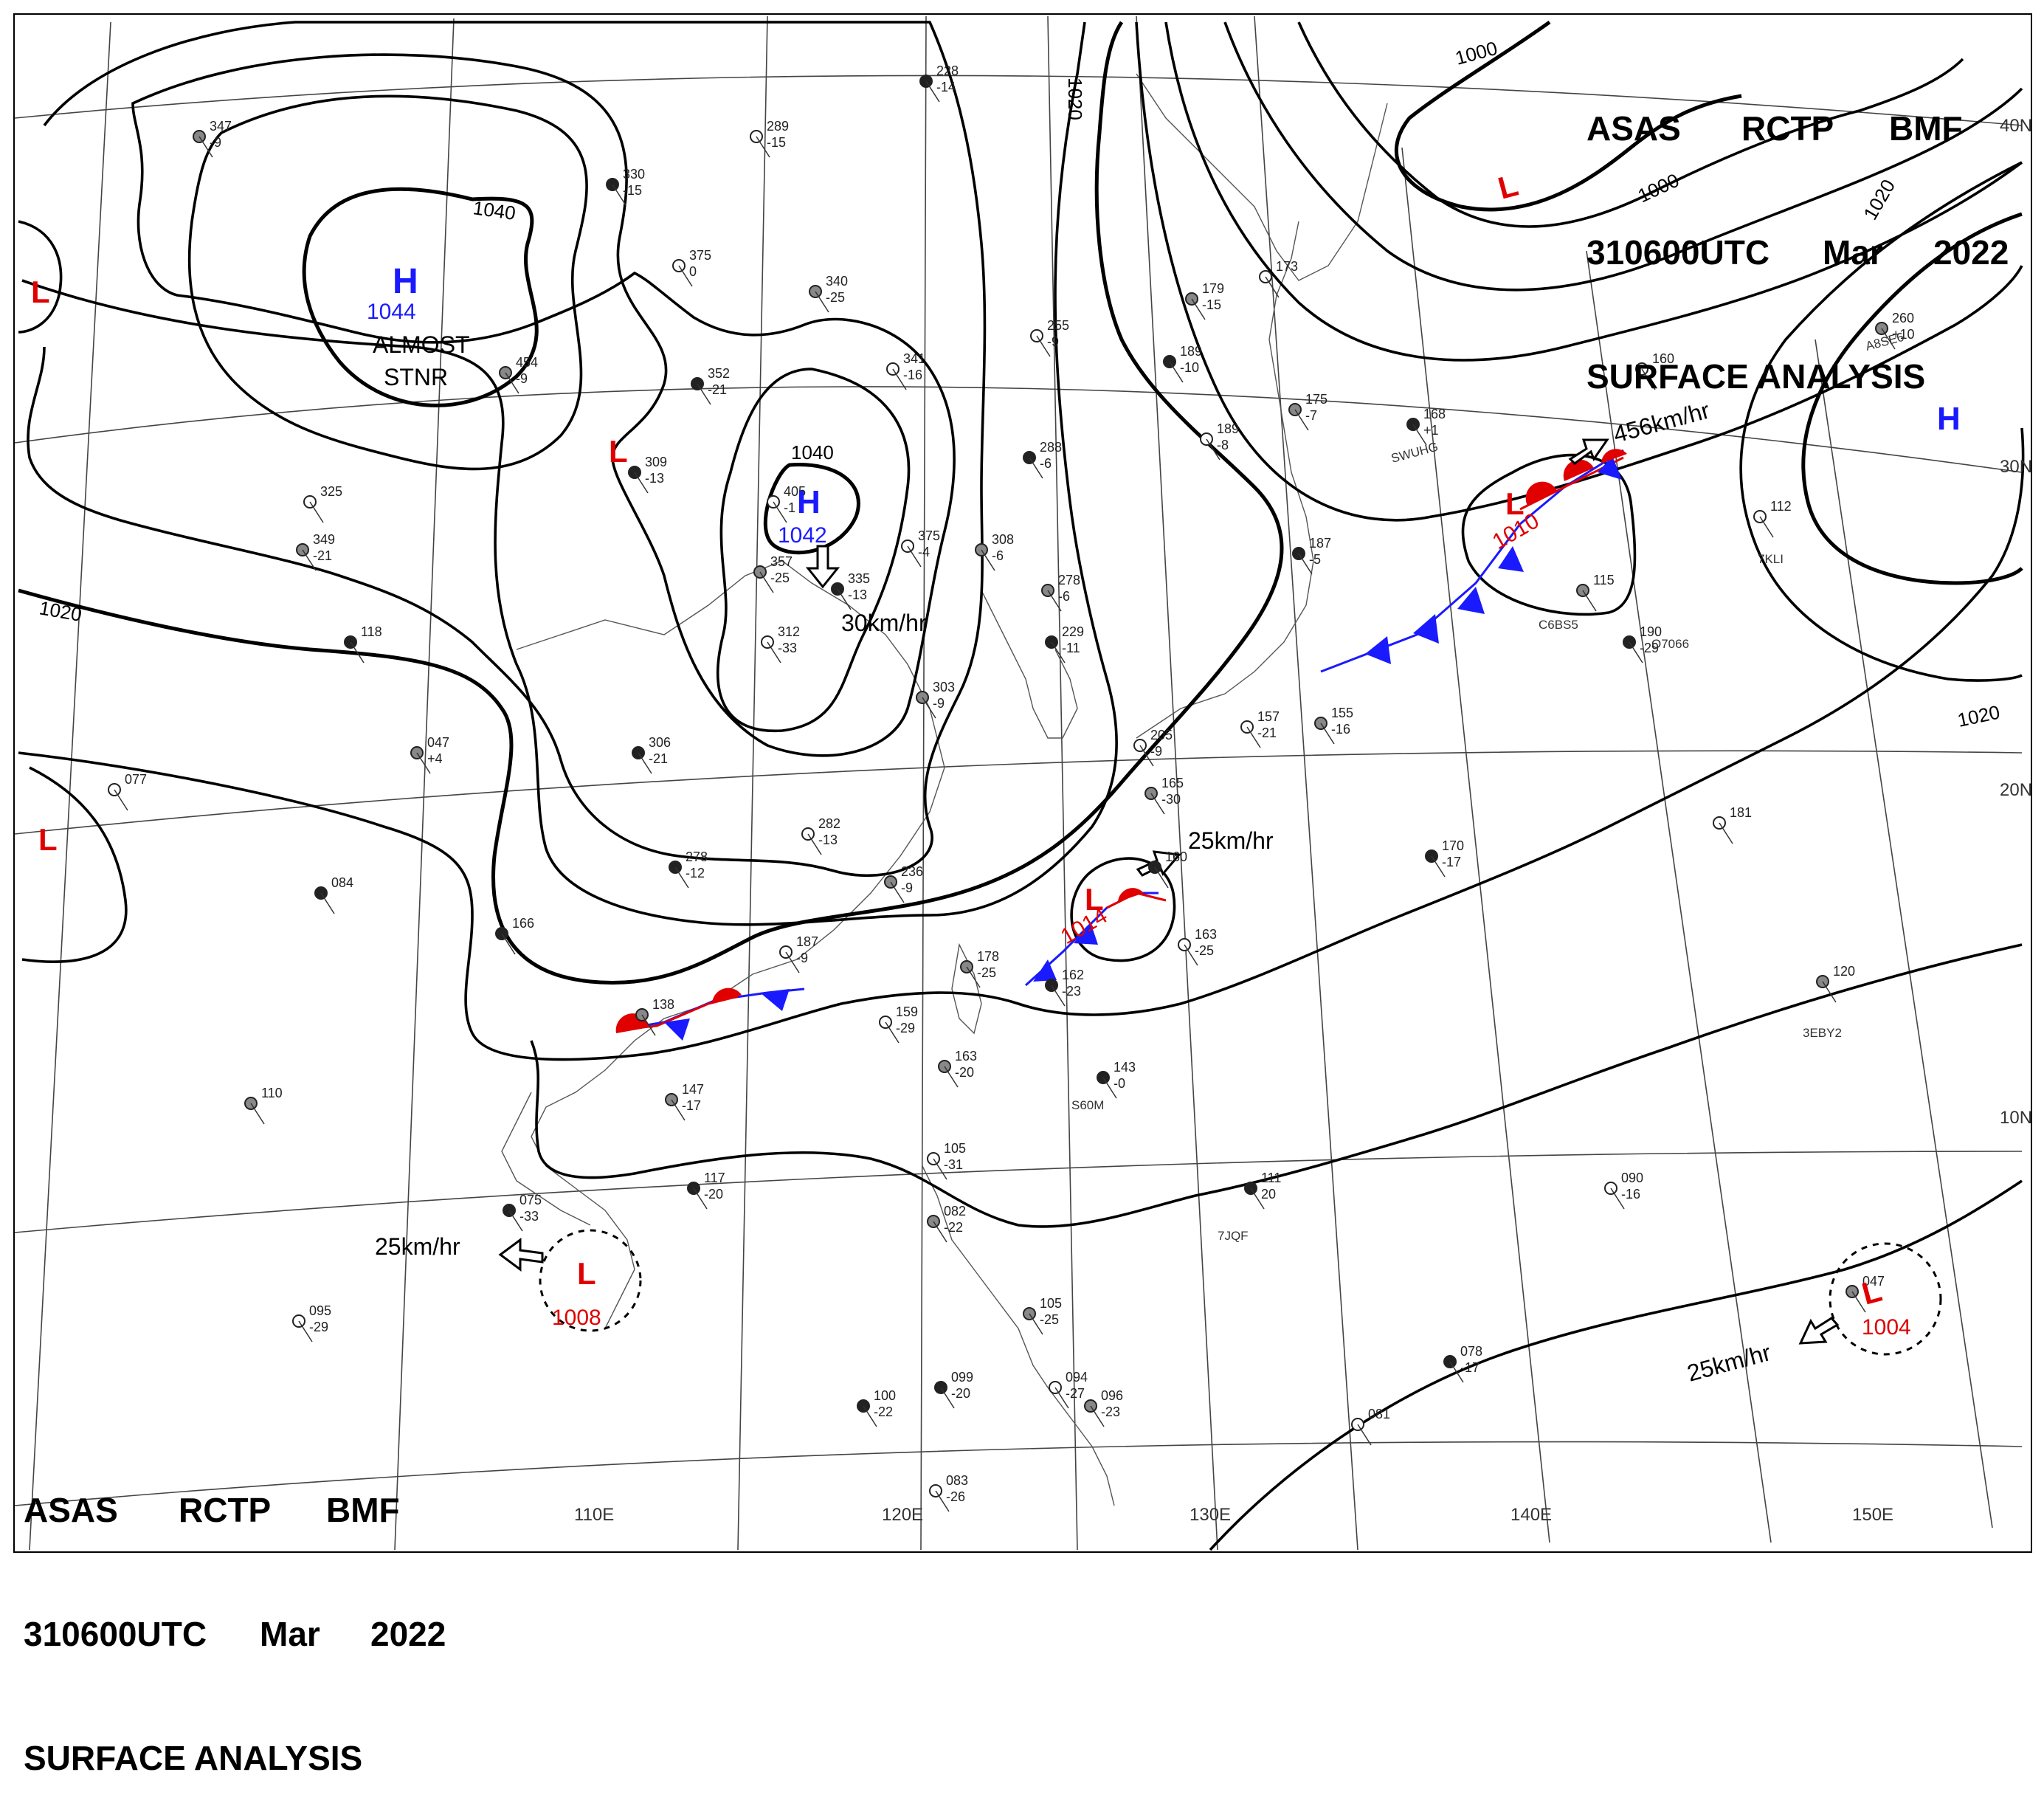 The width and height of the screenshot is (2044, 1820). I want to click on station-pressure: 454, so click(527, 362).